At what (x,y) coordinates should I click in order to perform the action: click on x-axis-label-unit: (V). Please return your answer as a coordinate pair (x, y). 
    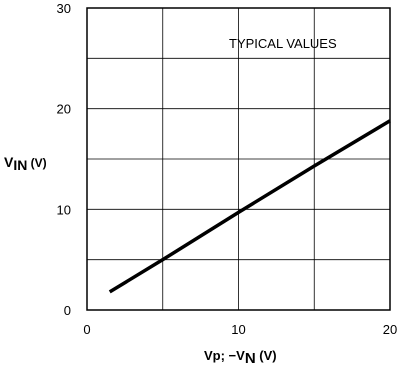
    Looking at the image, I should click on (266, 355).